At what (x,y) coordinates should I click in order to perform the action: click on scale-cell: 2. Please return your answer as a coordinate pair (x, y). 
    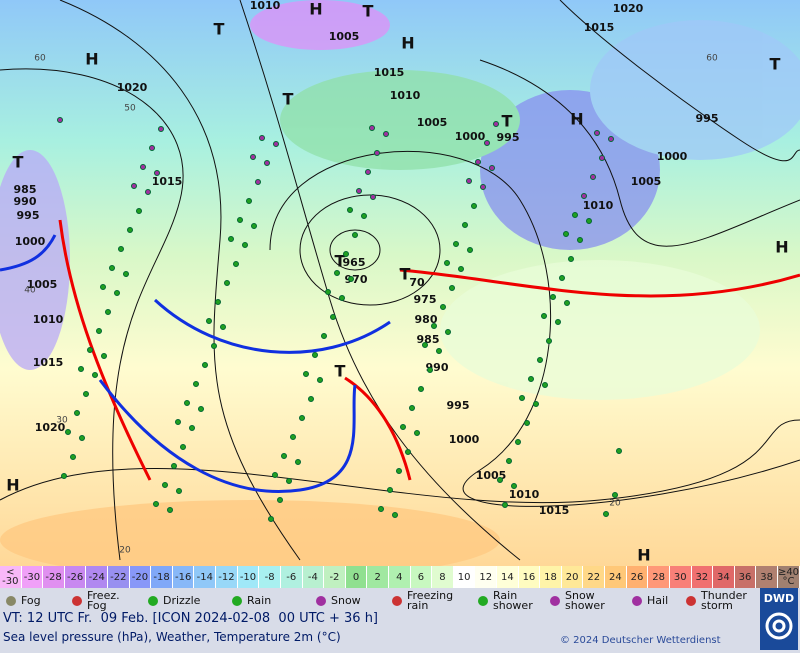
    Looking at the image, I should click on (378, 577).